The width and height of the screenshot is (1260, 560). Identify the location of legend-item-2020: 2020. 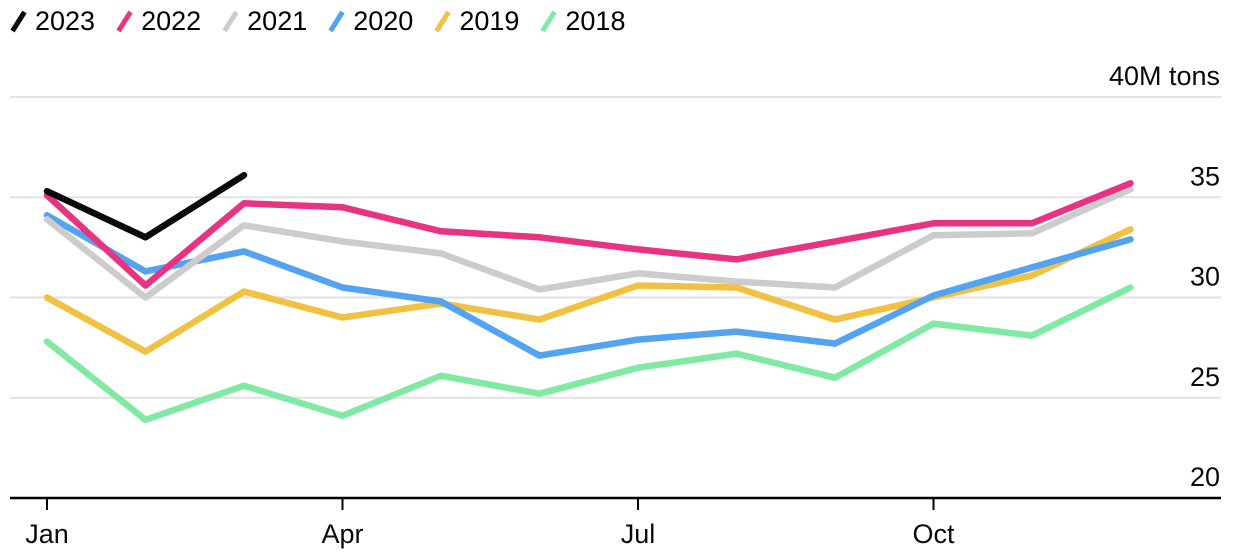
(370, 21).